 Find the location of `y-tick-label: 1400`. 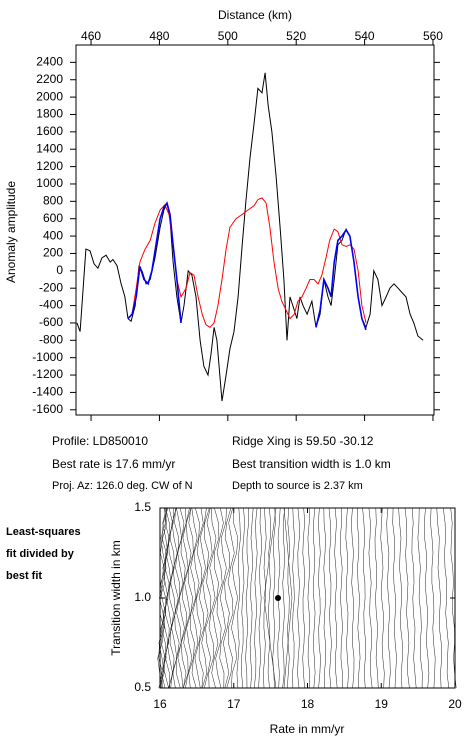

y-tick-label: 1400 is located at coordinates (49, 148).